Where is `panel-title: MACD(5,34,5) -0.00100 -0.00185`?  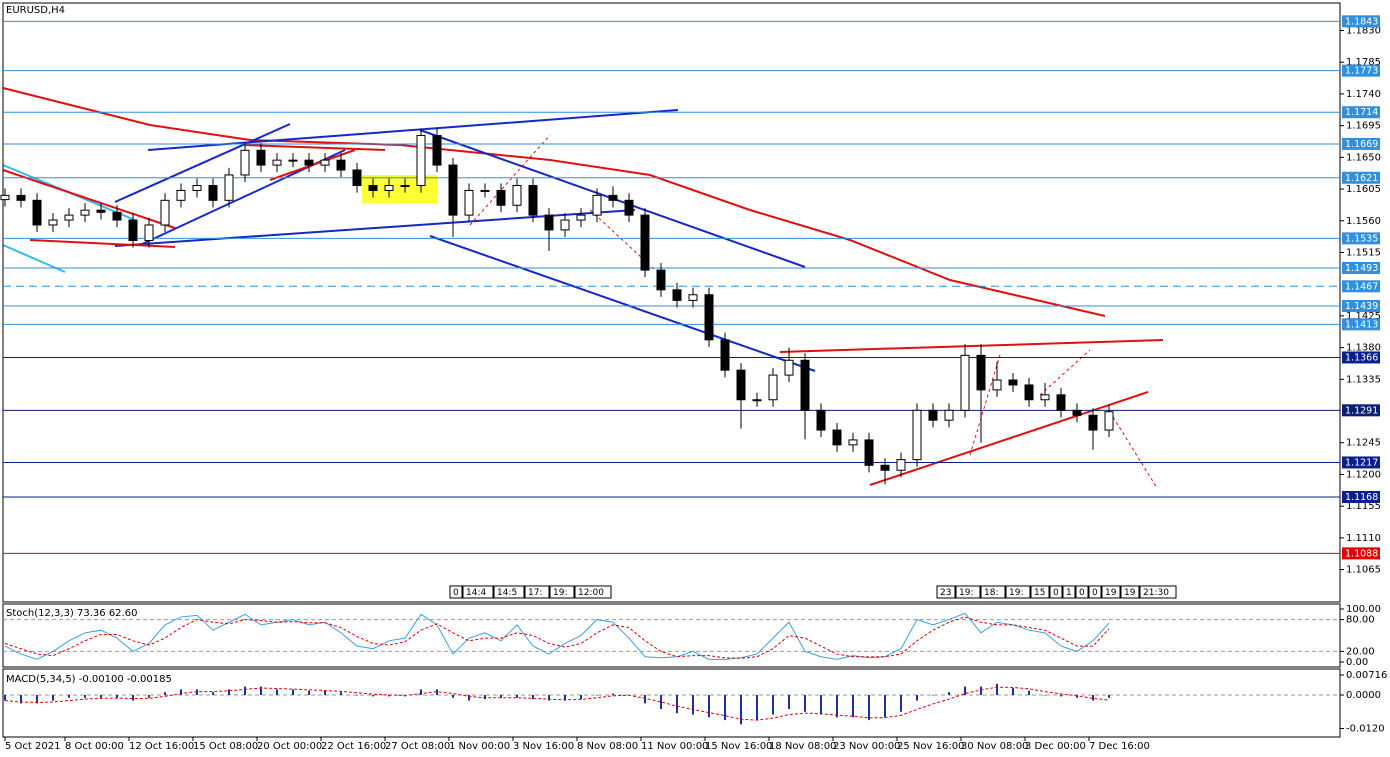 panel-title: MACD(5,34,5) -0.00100 -0.00185 is located at coordinates (89, 679).